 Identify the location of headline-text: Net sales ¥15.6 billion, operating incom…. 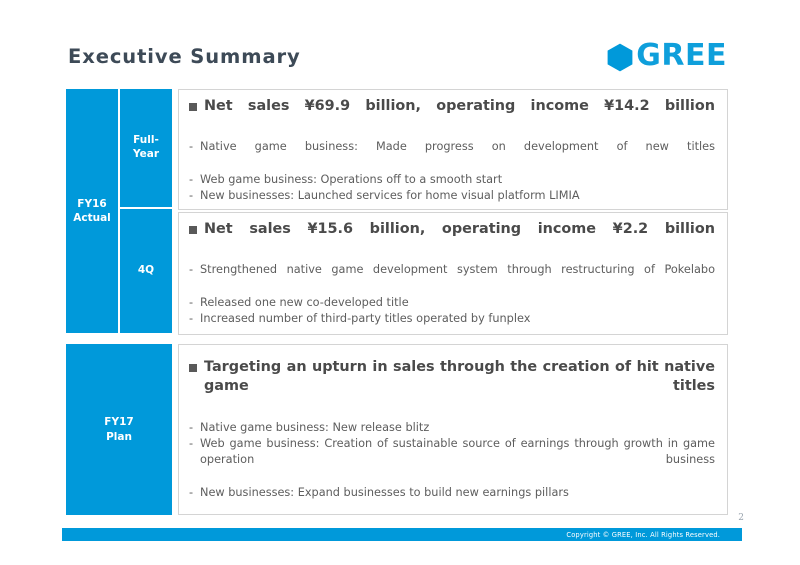
(459, 229).